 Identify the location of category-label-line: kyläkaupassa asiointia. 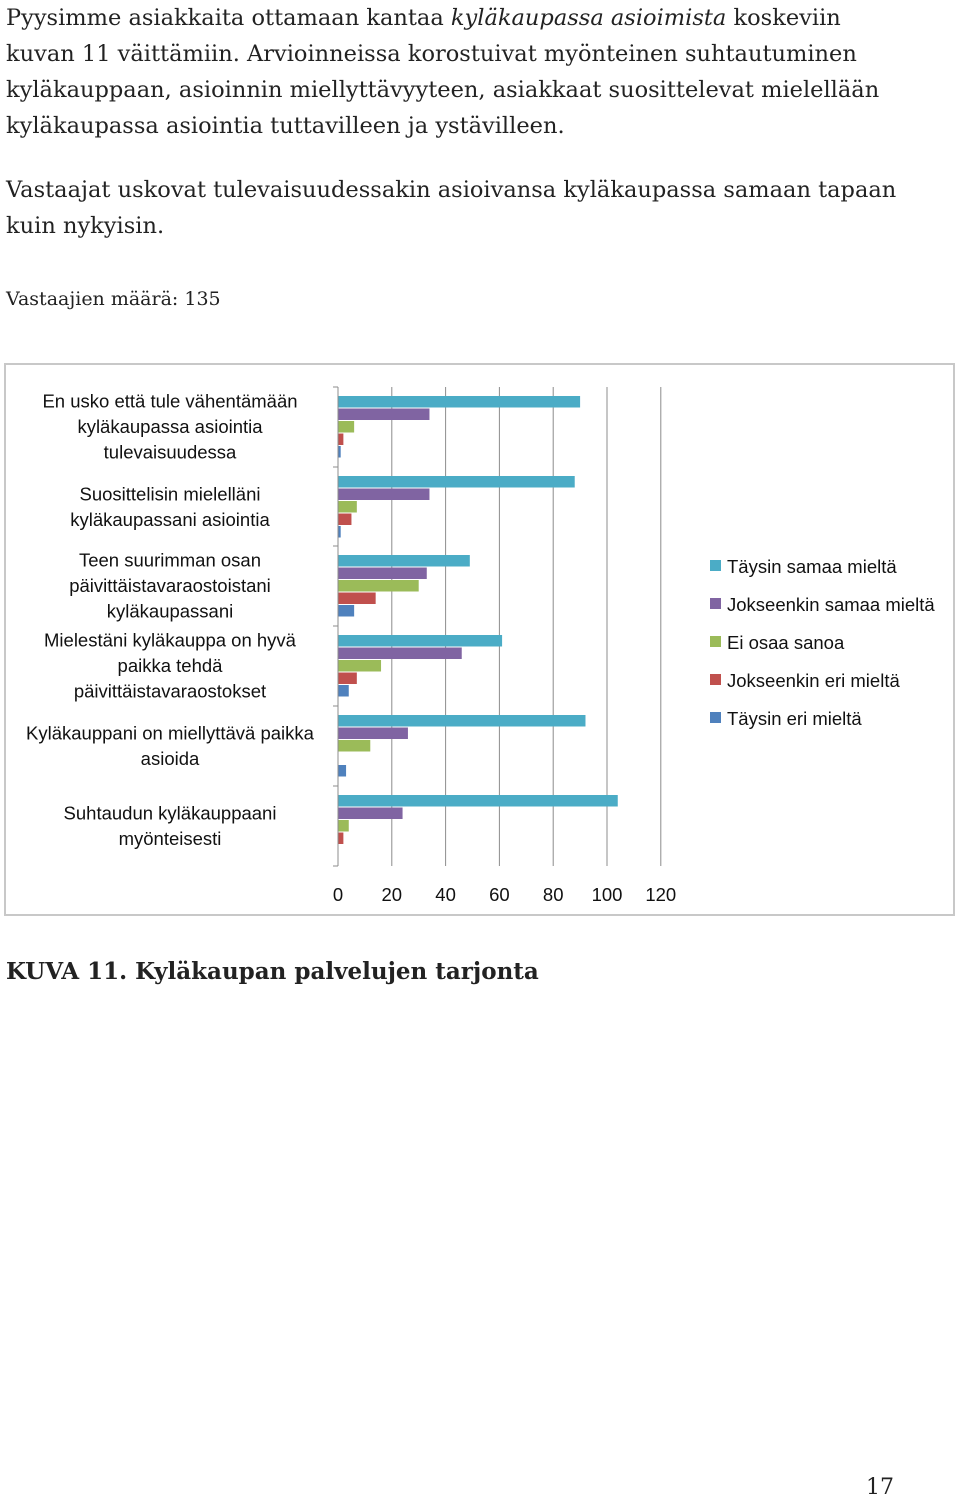
(170, 426).